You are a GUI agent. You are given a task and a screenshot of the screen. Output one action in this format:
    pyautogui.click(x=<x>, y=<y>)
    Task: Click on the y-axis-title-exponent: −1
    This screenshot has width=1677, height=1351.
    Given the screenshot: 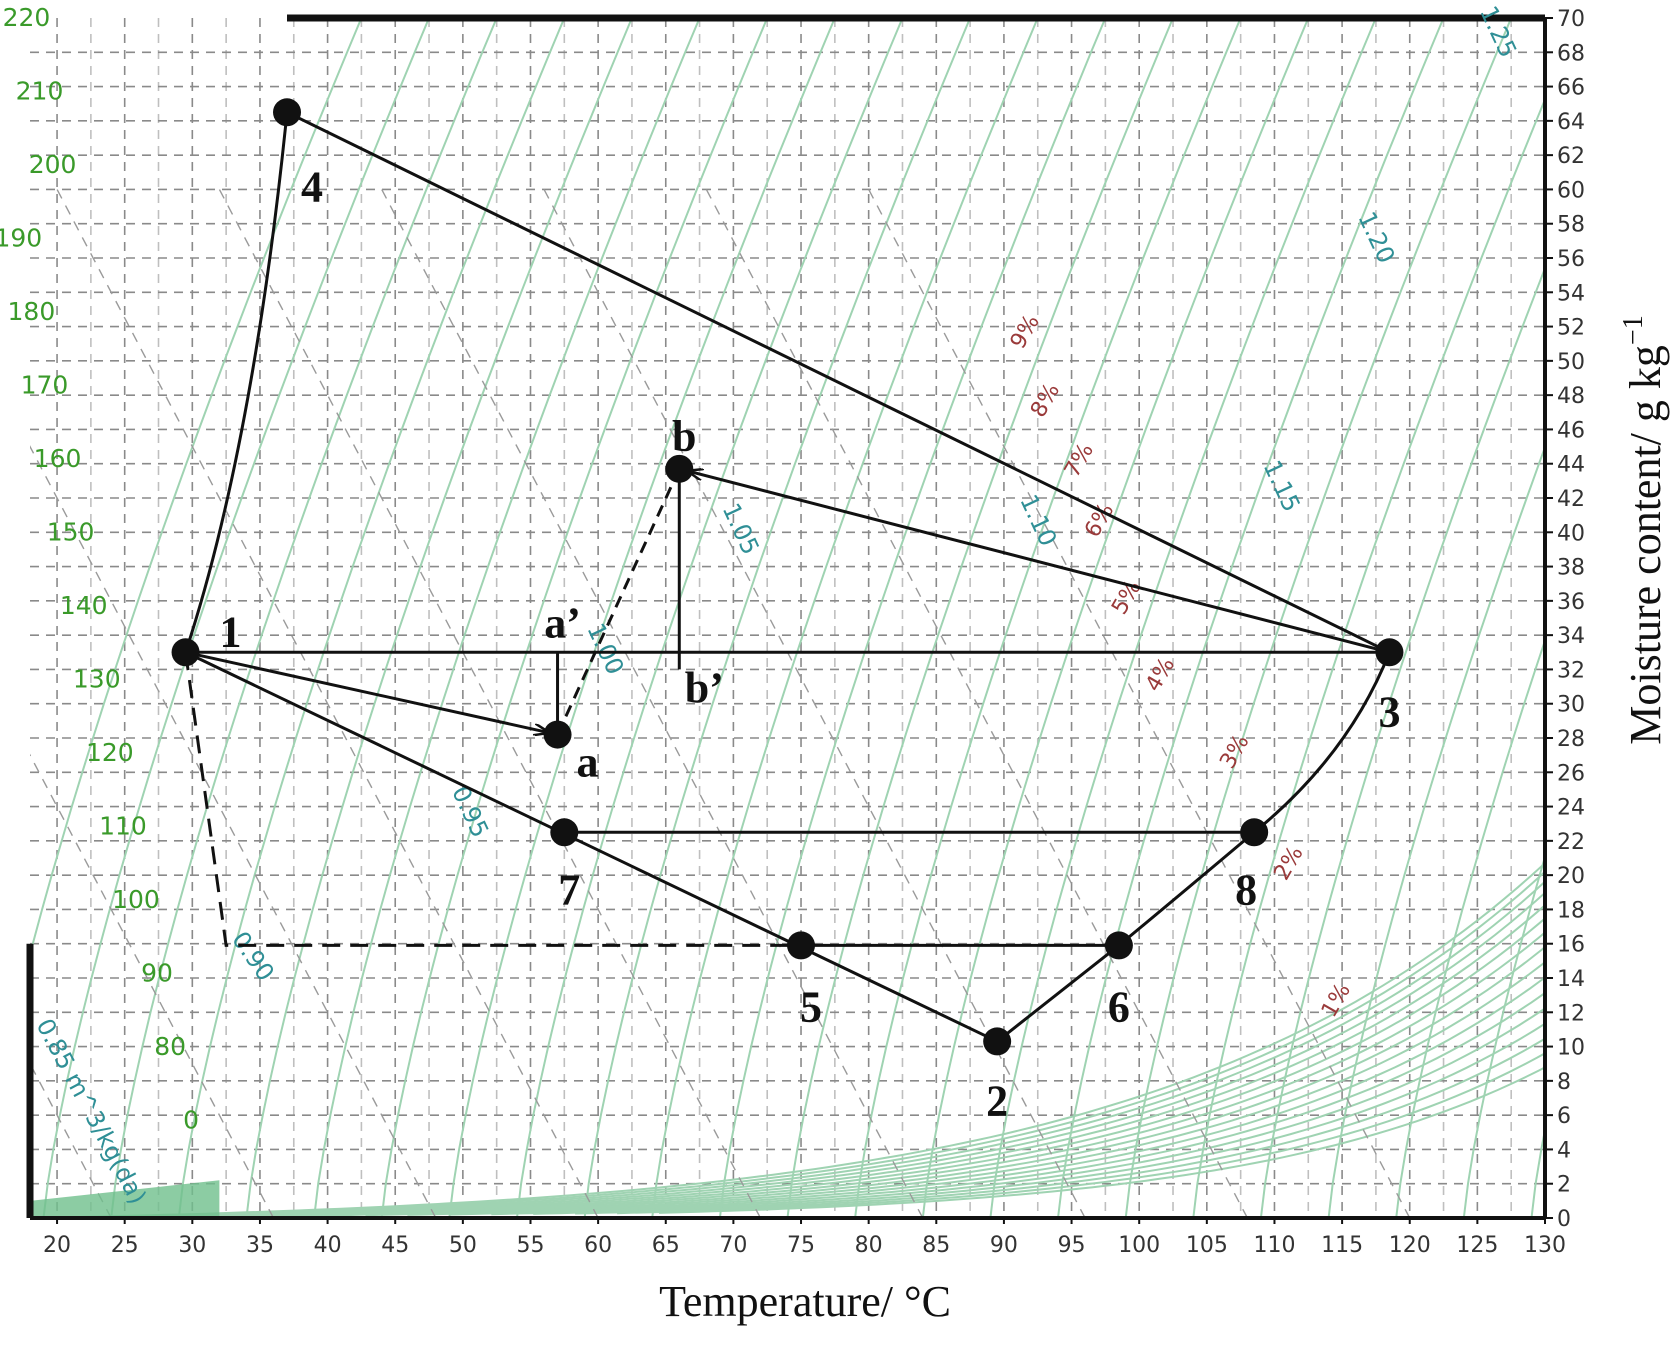 What is the action you would take?
    pyautogui.click(x=1633, y=330)
    